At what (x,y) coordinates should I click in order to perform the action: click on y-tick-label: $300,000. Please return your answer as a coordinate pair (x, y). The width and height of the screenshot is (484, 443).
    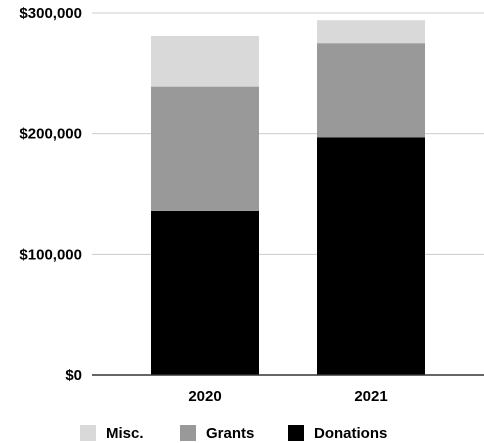
    Looking at the image, I should click on (50, 13).